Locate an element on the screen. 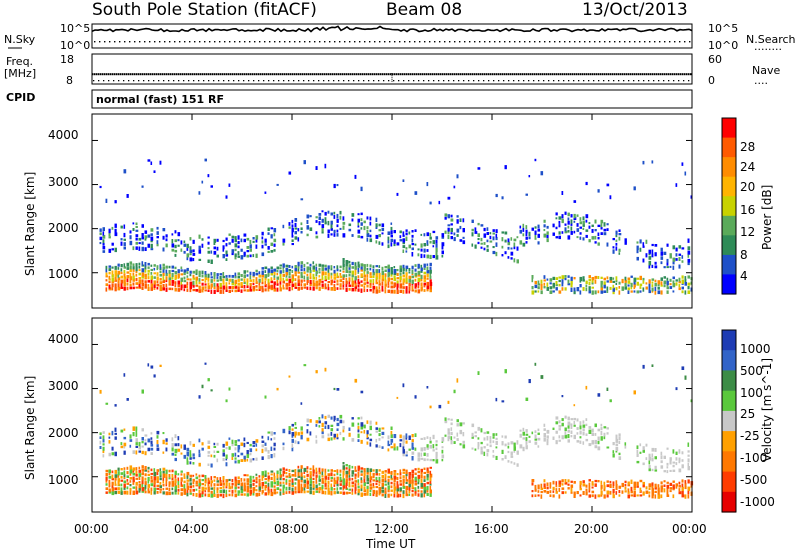 This screenshot has width=800, height=554. power-colorbar-swatch is located at coordinates (729, 284).